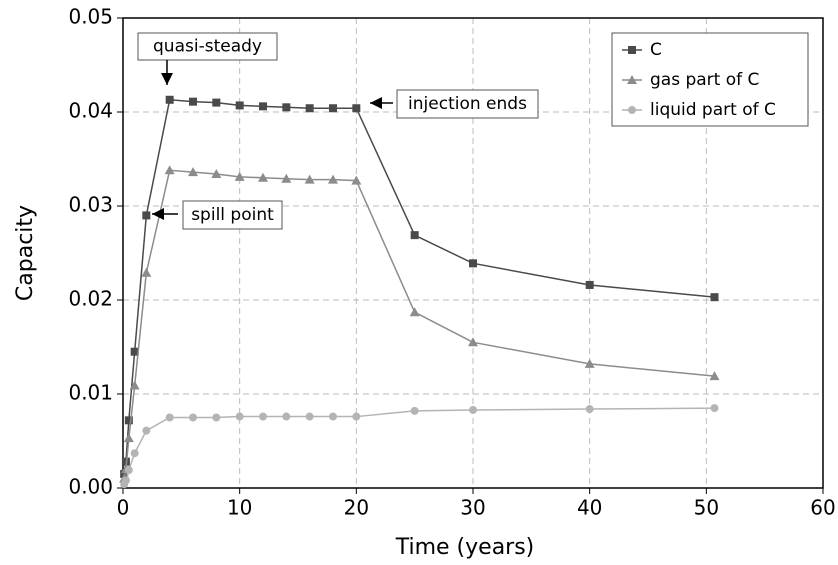  Describe the element at coordinates (90, 205) in the screenshot. I see `y-tick-label: 0.03` at that location.